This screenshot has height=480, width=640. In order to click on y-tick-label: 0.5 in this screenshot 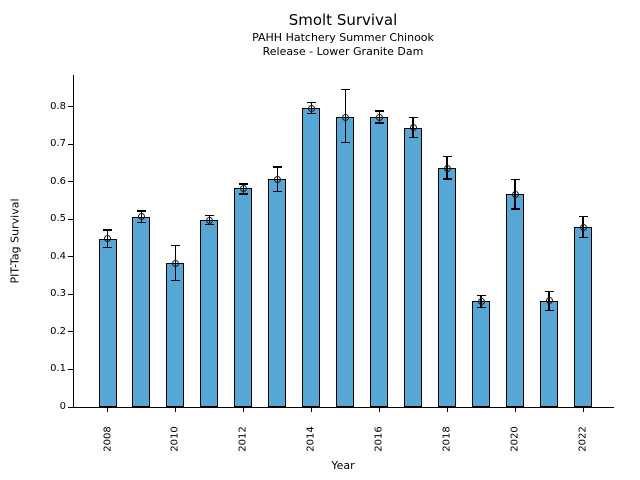, I will do `click(58, 219)`.